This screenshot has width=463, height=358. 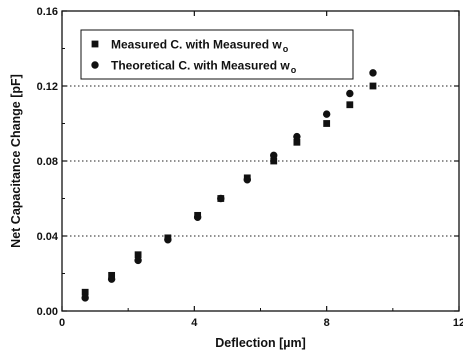 I want to click on y-tick-label: 0.04, so click(x=48, y=237).